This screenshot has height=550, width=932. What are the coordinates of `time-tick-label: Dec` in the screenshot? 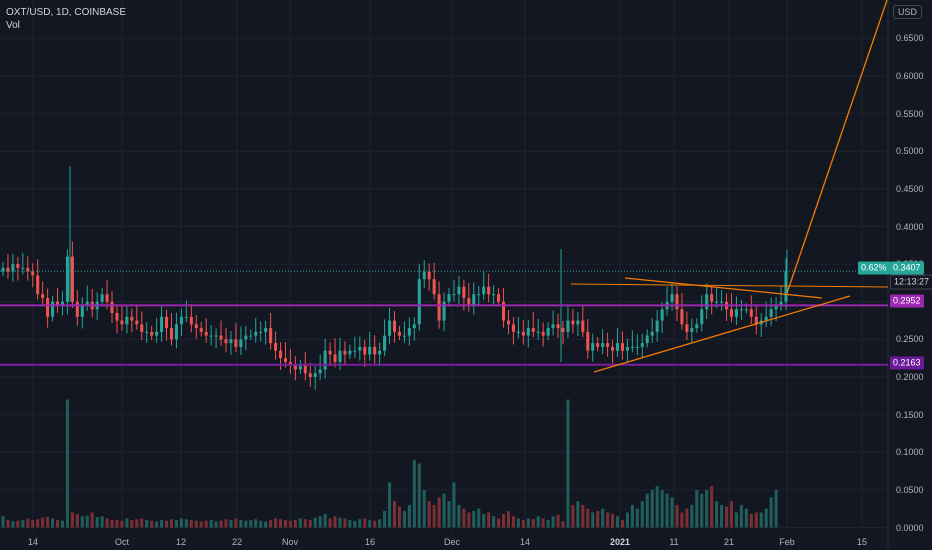 It's located at (452, 542).